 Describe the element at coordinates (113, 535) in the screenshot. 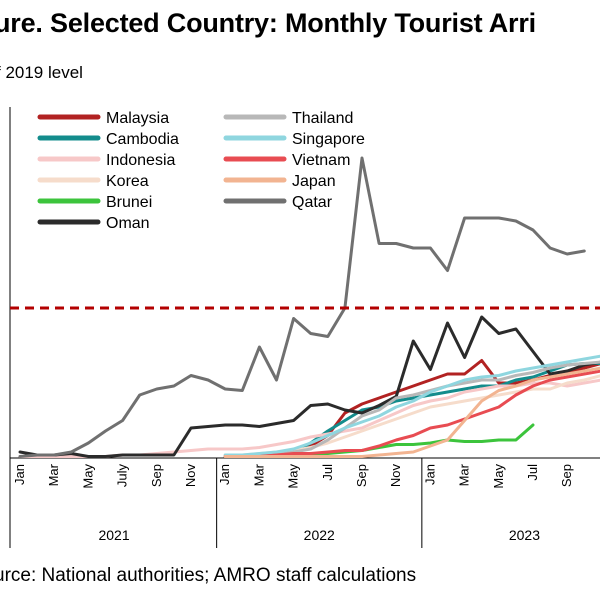

I see `year-label-2021: 2021` at that location.